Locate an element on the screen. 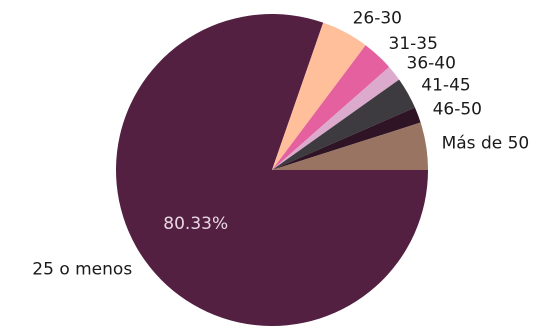  percentage-label-25-o-menos: 80.33% is located at coordinates (195, 224).